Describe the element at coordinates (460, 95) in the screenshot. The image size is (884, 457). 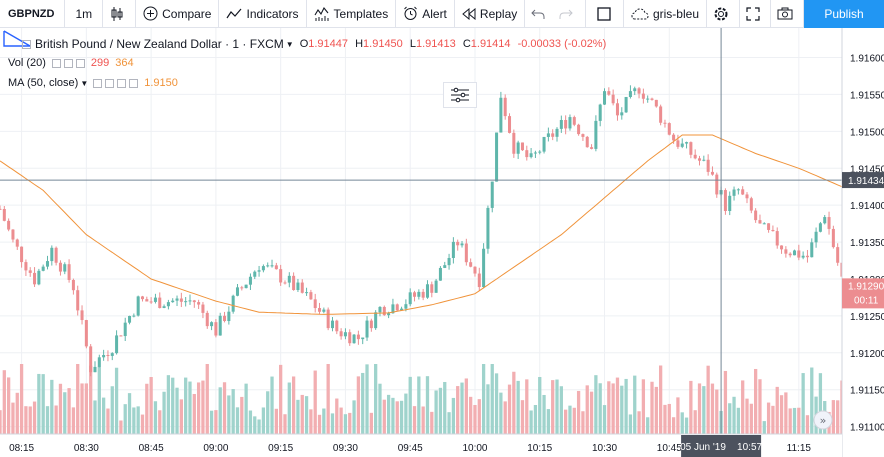
I see `object-tree-button` at that location.